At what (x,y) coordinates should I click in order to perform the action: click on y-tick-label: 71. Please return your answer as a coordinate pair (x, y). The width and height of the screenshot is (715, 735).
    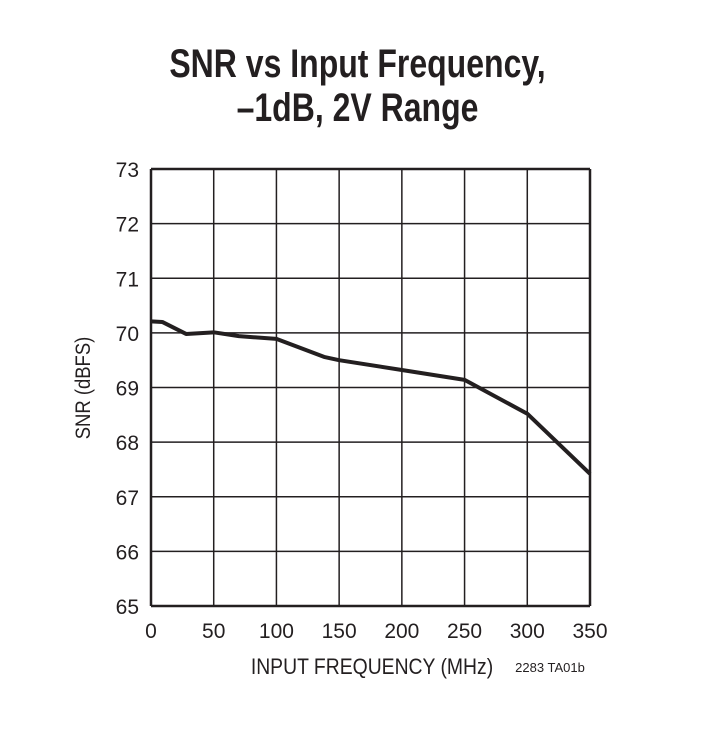
    Looking at the image, I should click on (127, 279).